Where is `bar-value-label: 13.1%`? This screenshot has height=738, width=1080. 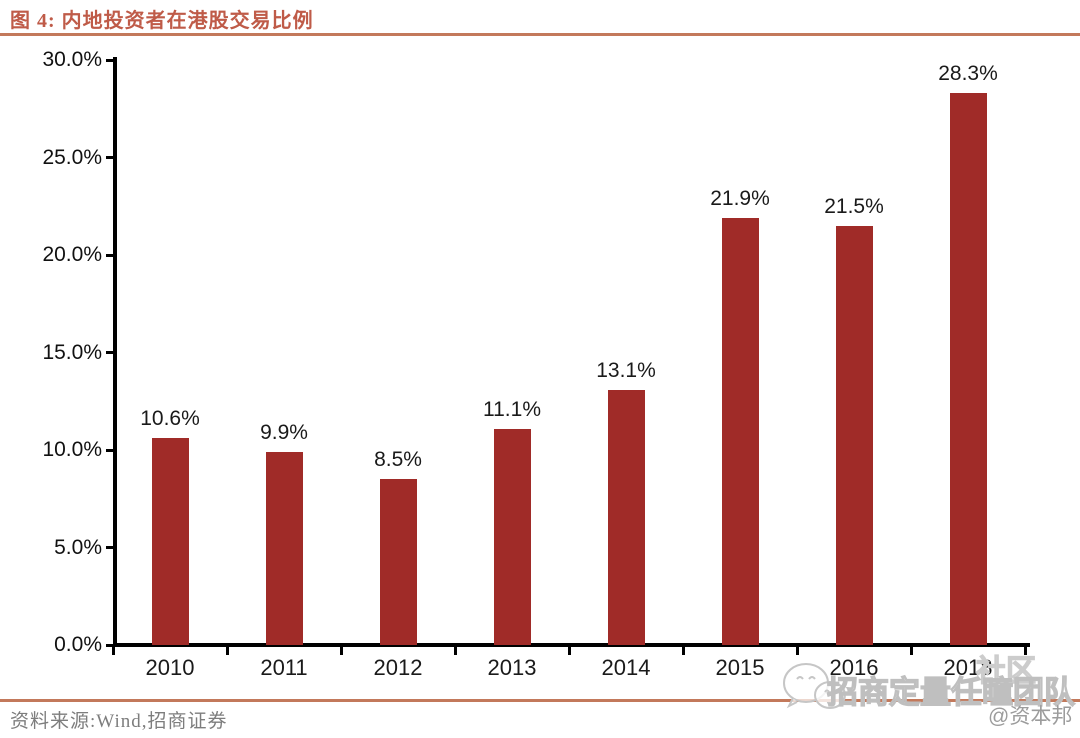
bar-value-label: 13.1% is located at coordinates (626, 370).